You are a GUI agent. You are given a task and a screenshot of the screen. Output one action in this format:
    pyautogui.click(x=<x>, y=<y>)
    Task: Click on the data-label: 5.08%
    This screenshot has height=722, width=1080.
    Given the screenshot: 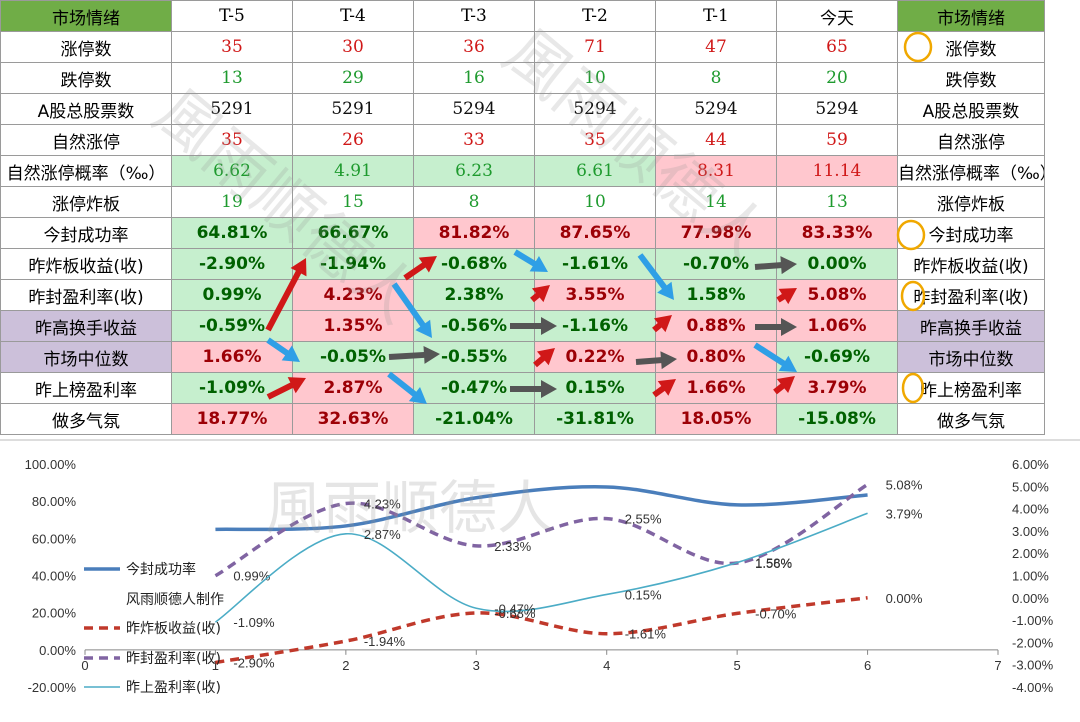 What is the action you would take?
    pyautogui.click(x=904, y=485)
    